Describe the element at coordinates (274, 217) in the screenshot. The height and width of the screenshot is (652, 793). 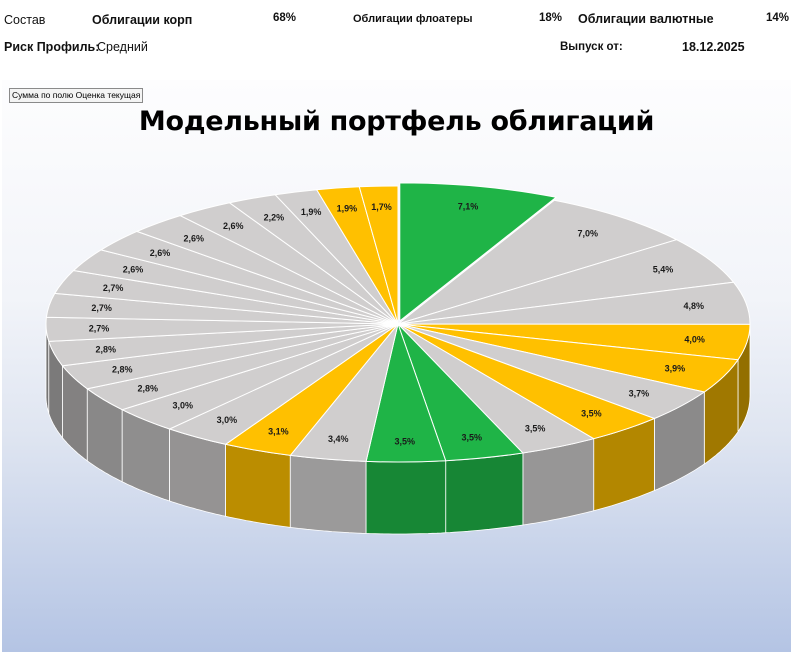
I see `data-label-26: 2,2%` at that location.